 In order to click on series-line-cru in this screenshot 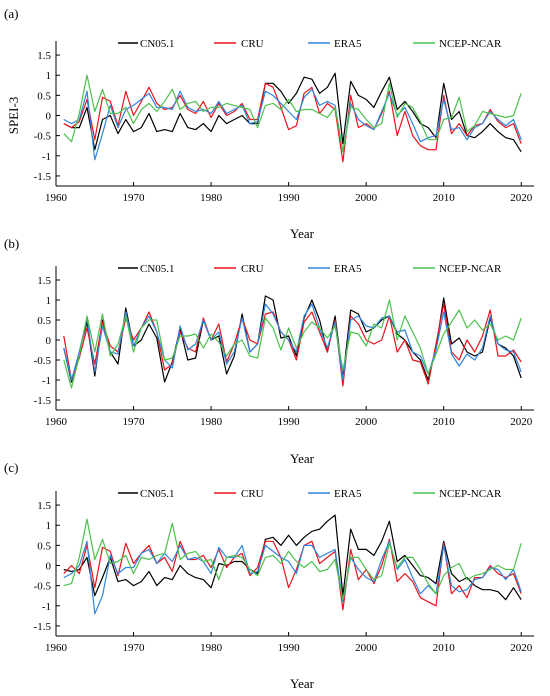, I will do `click(292, 122)`.